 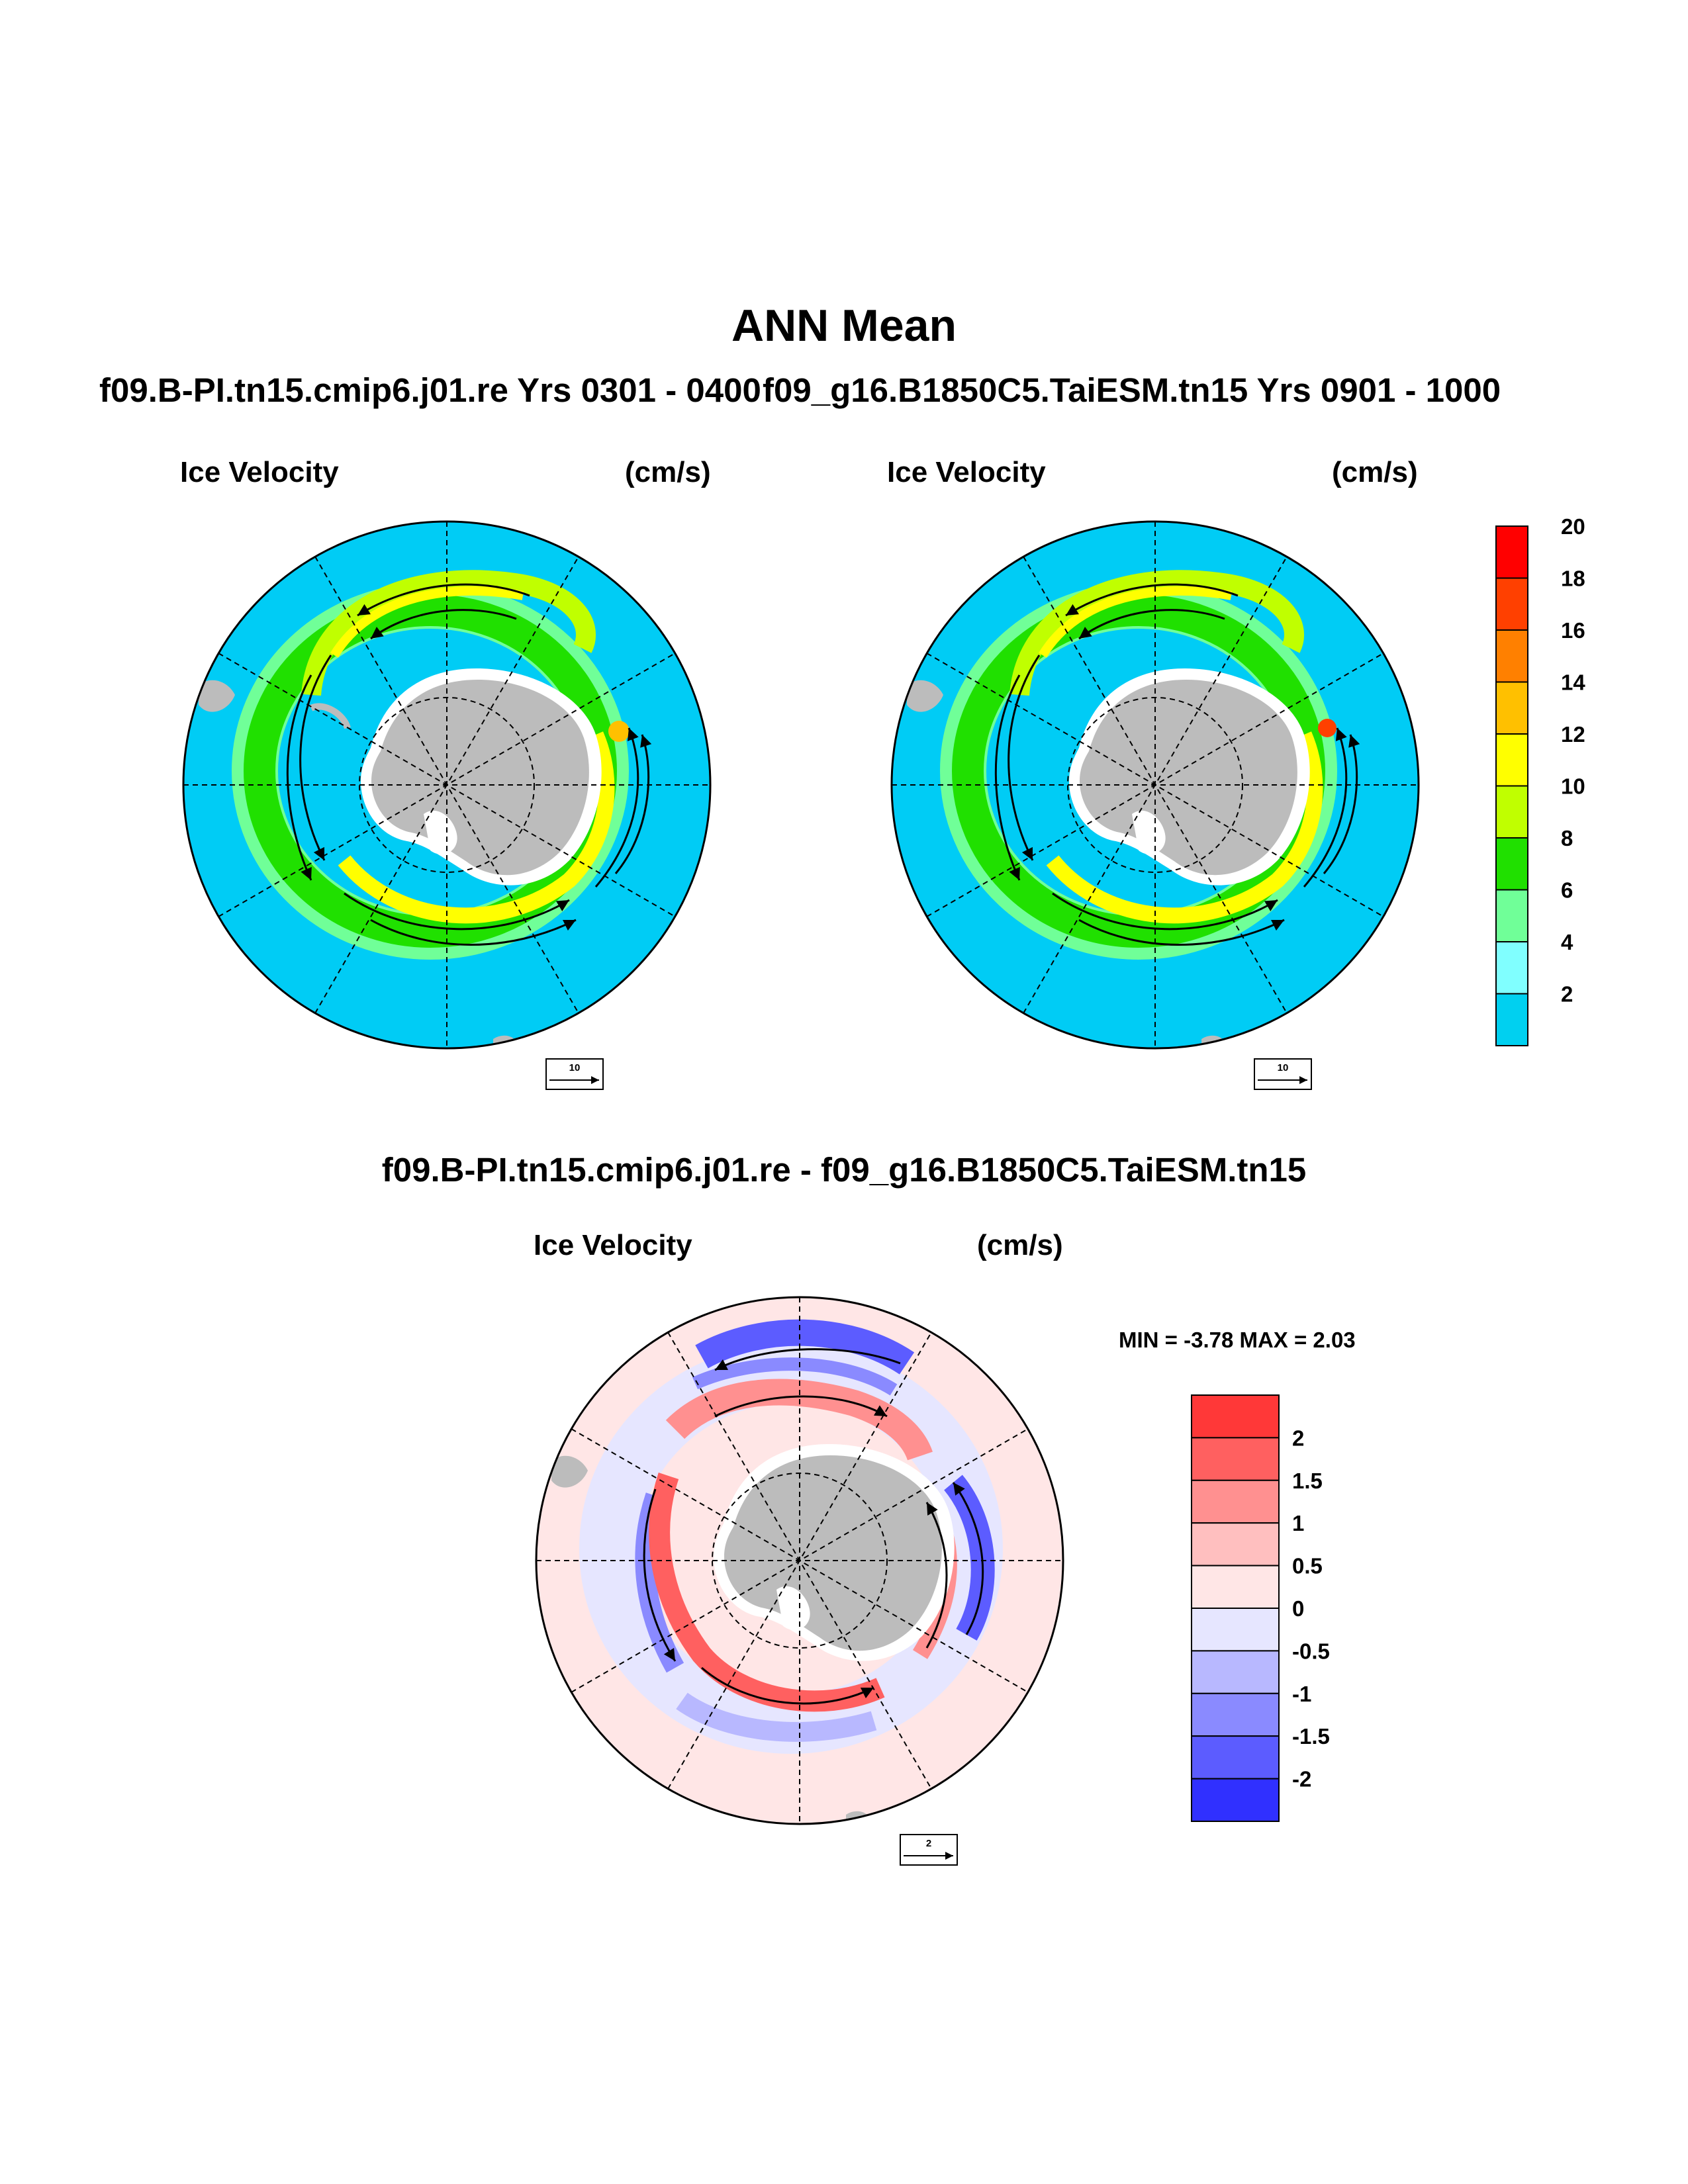 I want to click on map-right, so click(x=1155, y=785).